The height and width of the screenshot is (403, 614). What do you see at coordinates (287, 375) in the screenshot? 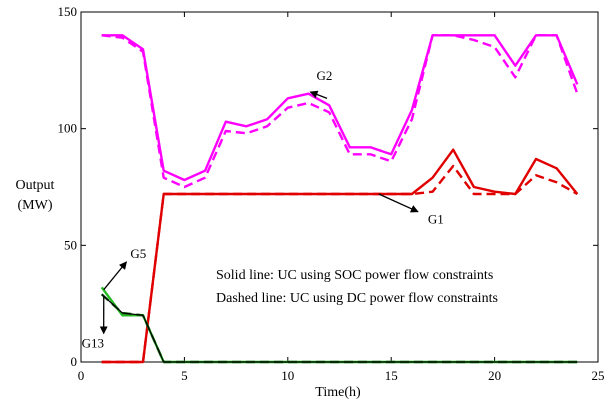
I see `x-tick-label: 10` at bounding box center [287, 375].